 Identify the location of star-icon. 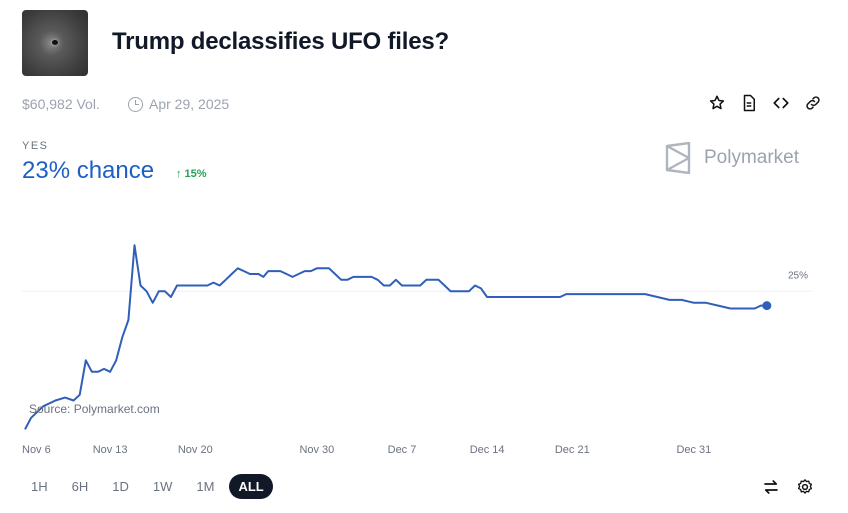
(717, 103).